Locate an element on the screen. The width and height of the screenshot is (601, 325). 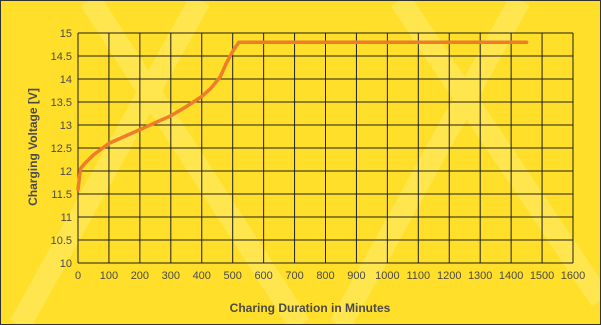
y-tick-label: 12.5 is located at coordinates (61, 149).